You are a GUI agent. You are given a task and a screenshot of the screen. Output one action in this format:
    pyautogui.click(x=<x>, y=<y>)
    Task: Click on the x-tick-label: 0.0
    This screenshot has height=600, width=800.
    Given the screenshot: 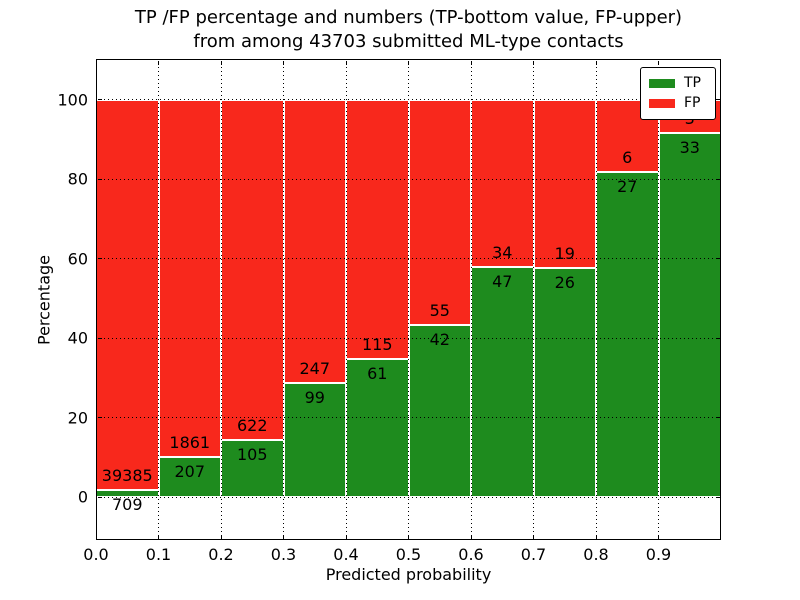 What is the action you would take?
    pyautogui.click(x=96, y=554)
    